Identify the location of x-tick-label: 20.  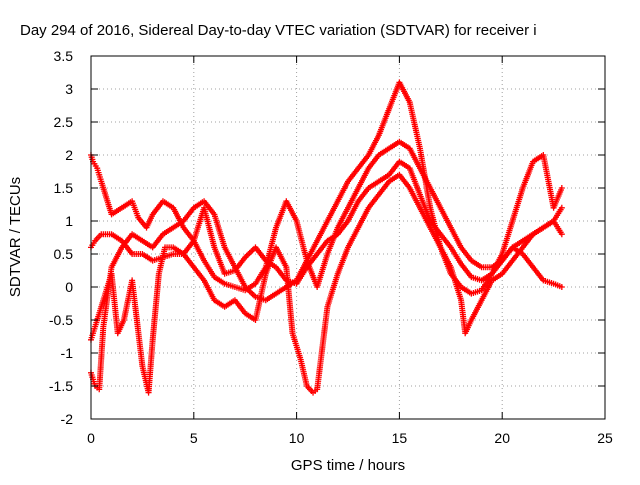
(502, 438).